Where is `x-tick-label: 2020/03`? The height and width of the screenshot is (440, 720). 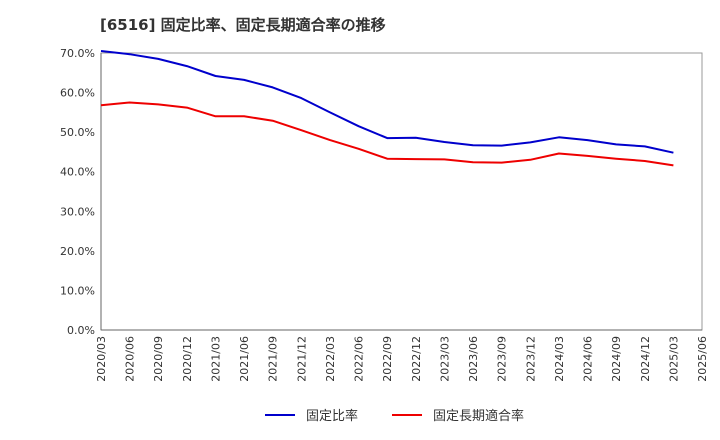
x-tick-label: 2020/03 is located at coordinates (101, 359).